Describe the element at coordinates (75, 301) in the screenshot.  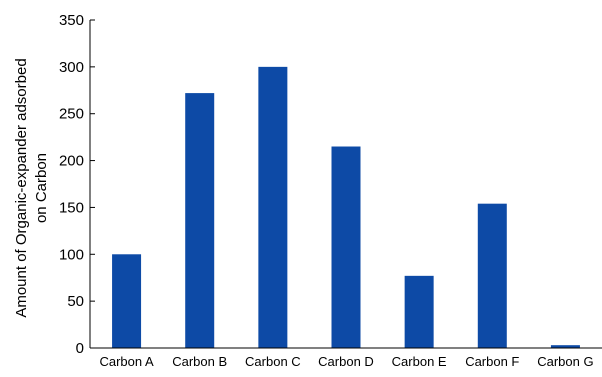
I see `y-tick-label: 50` at that location.